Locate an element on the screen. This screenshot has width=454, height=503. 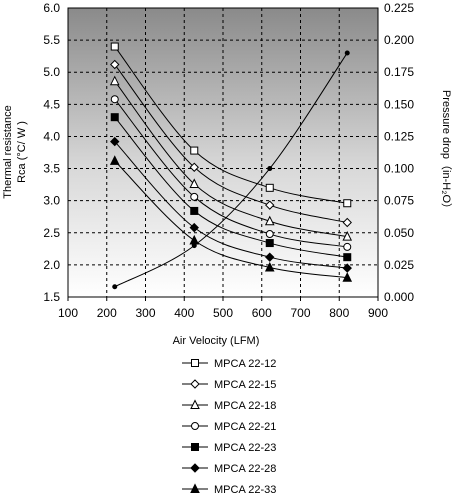
x-tick-label: 200 is located at coordinates (107, 313).